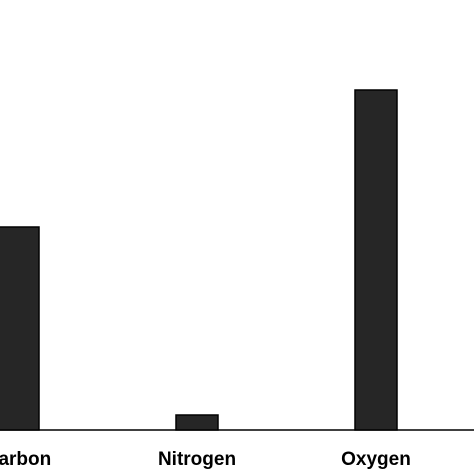 This screenshot has width=474, height=474. Describe the element at coordinates (376, 459) in the screenshot. I see `x-tick-label: Oxygen` at that location.